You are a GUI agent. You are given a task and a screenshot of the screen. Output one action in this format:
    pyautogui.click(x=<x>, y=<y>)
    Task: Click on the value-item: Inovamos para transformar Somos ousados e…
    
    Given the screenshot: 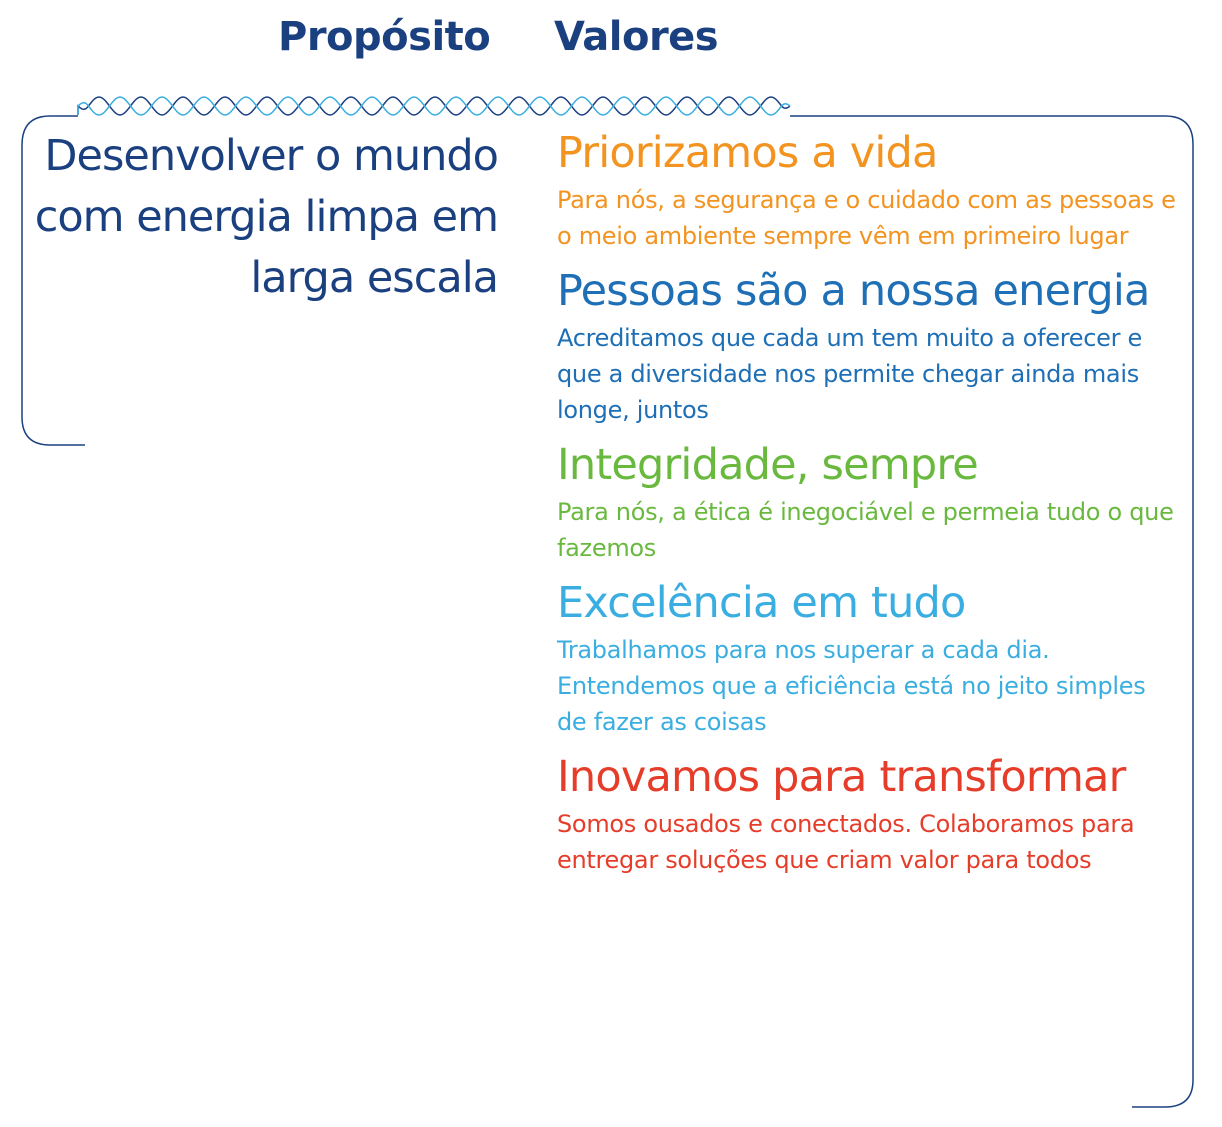 What is the action you would take?
    pyautogui.click(x=867, y=813)
    